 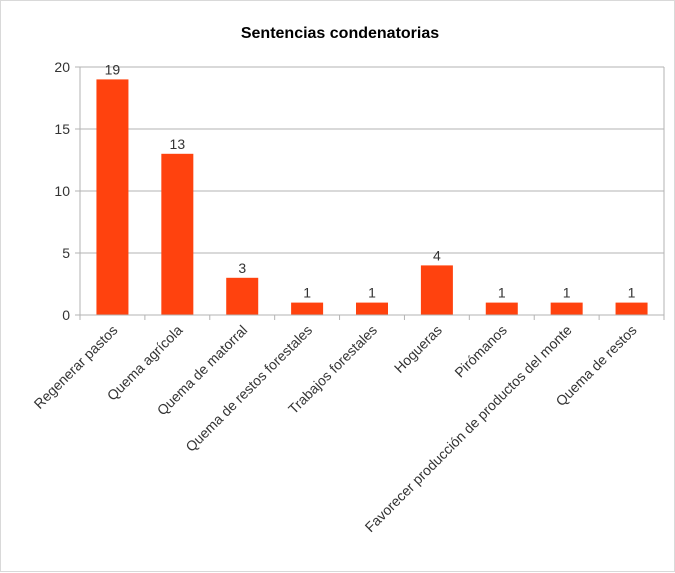 I want to click on chart-title: Sentencias condenatorias, so click(x=340, y=33).